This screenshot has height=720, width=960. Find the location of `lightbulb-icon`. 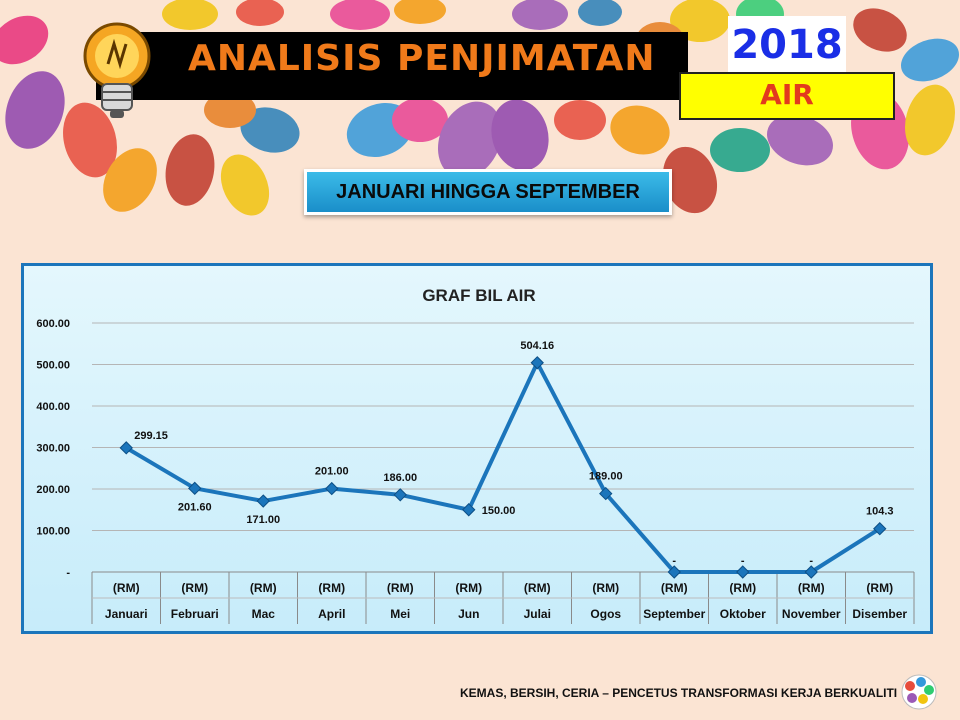

lightbulb-icon is located at coordinates (117, 70).